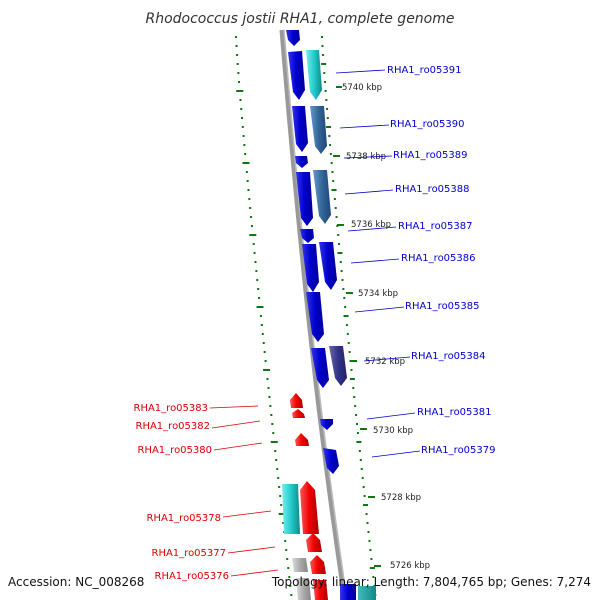 This screenshot has height=600, width=600. What do you see at coordinates (448, 356) in the screenshot?
I see `gene-label: RHA1_ro05384` at bounding box center [448, 356].